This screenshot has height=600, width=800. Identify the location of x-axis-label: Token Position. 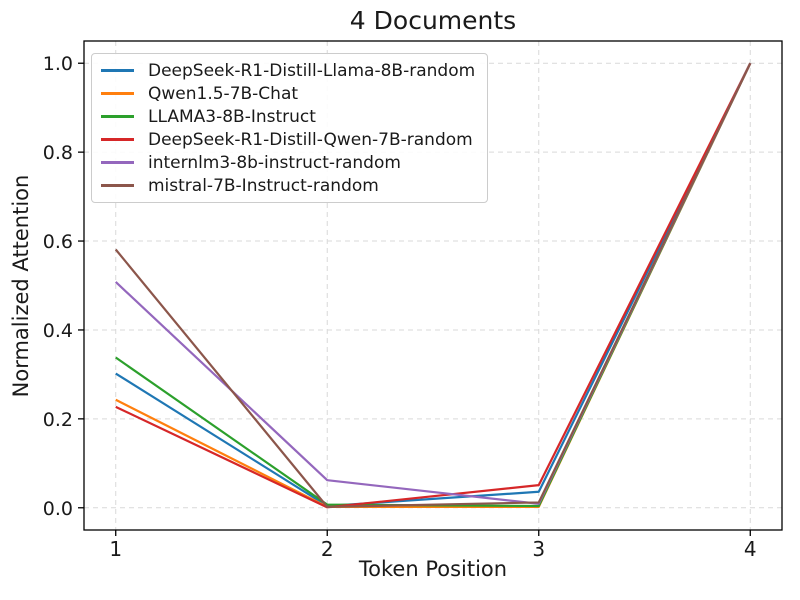
(433, 569).